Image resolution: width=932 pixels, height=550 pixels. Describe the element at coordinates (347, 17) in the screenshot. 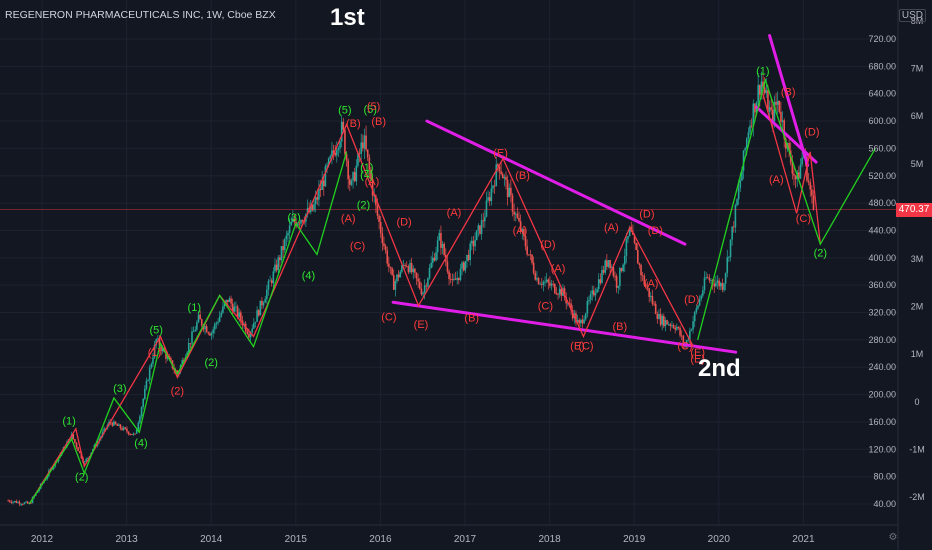

I see `annotation-first: 1st` at that location.